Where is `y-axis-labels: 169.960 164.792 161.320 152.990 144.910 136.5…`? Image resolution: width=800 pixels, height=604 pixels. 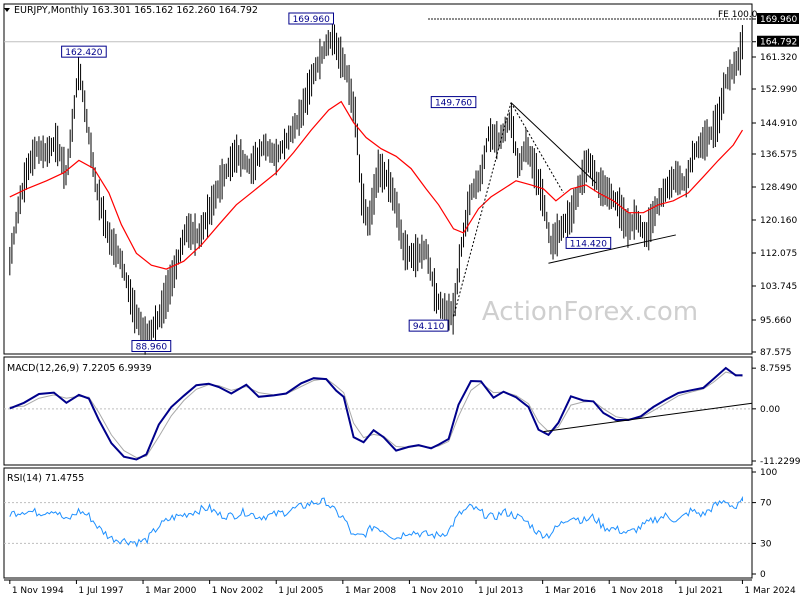
y-axis-labels: 169.960 164.792 161.320 152.990 144.910 136.5… is located at coordinates (776, 296).